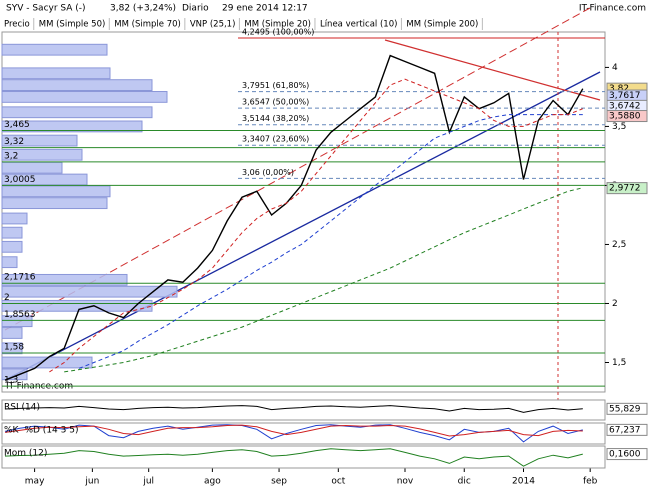  I want to click on panel-title: RSI (14), so click(22, 408).